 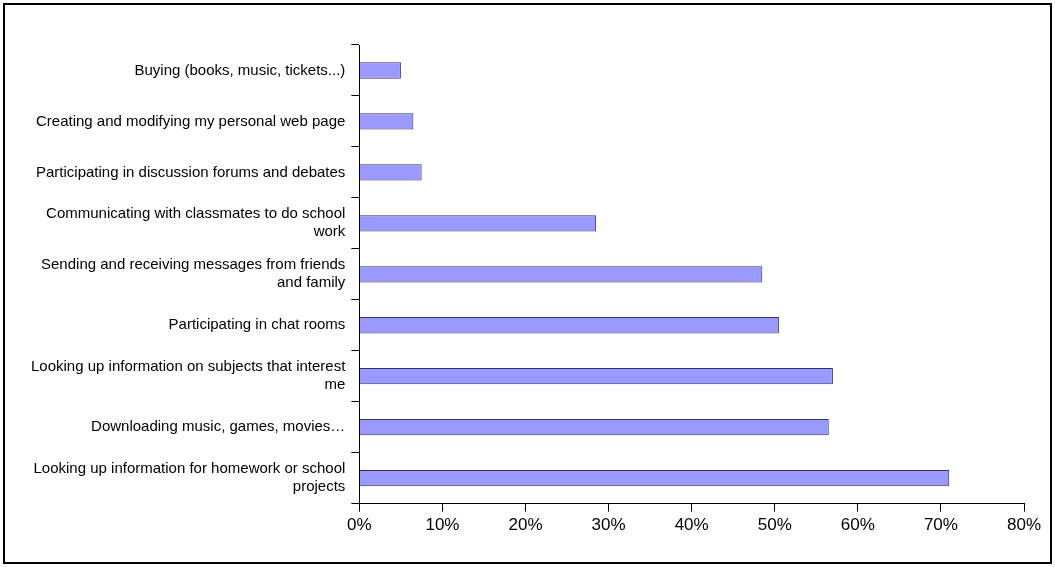 I want to click on y-tick-label: Participating in discussion forums and debates, so click(x=191, y=171).